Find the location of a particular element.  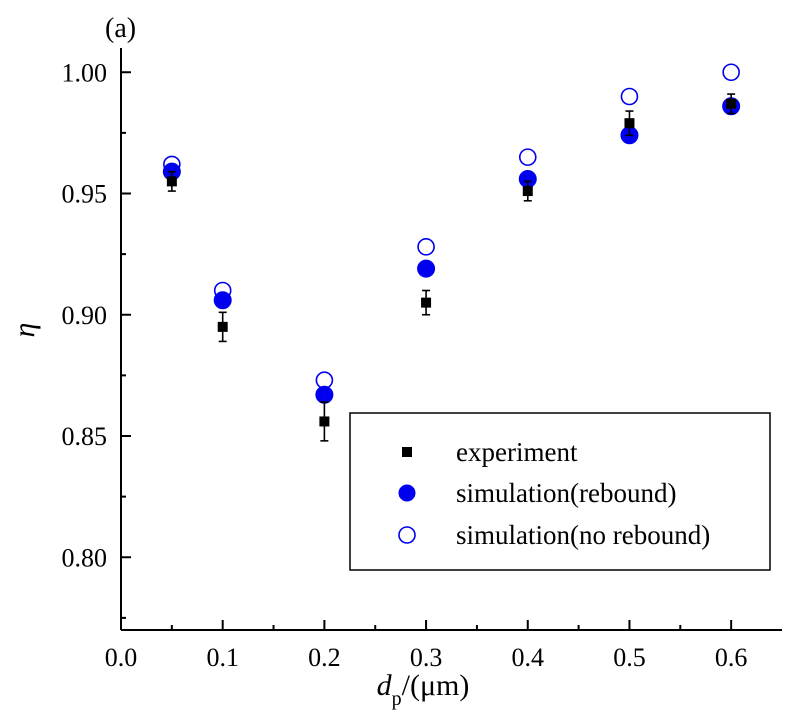

legend-box is located at coordinates (560, 491).